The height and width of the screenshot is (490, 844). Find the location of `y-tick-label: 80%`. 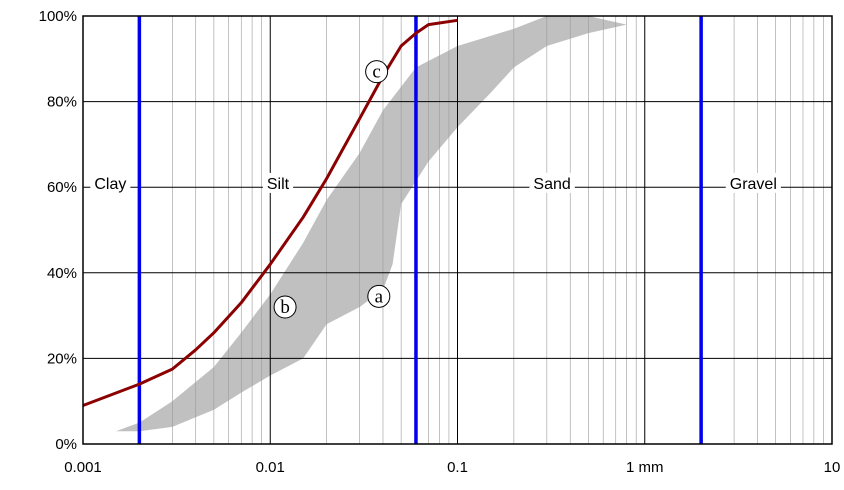

y-tick-label: 80% is located at coordinates (62, 102).